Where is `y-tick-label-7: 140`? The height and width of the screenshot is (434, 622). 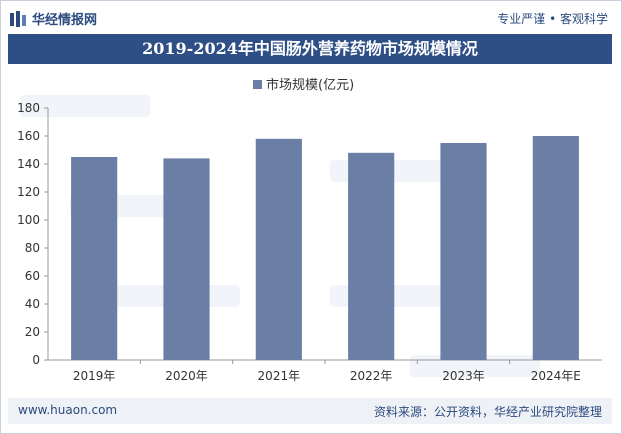
y-tick-label-7: 140 is located at coordinates (28, 164).